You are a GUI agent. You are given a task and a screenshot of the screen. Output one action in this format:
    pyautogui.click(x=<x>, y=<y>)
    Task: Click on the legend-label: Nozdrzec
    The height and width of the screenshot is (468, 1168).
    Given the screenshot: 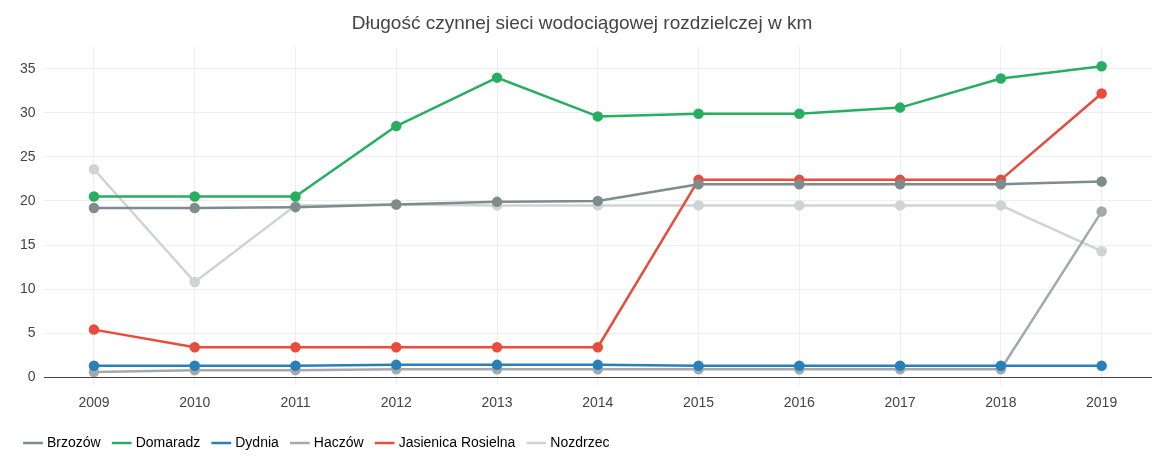 What is the action you would take?
    pyautogui.click(x=580, y=441)
    